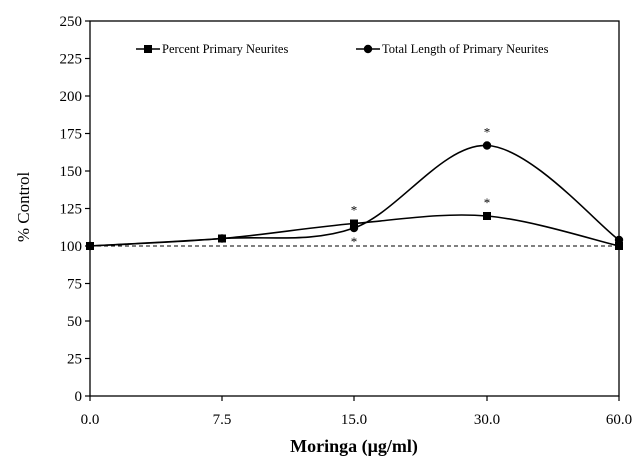 The height and width of the screenshot is (459, 638). What do you see at coordinates (71, 22) in the screenshot?
I see `y-tick-label: 250` at bounding box center [71, 22].